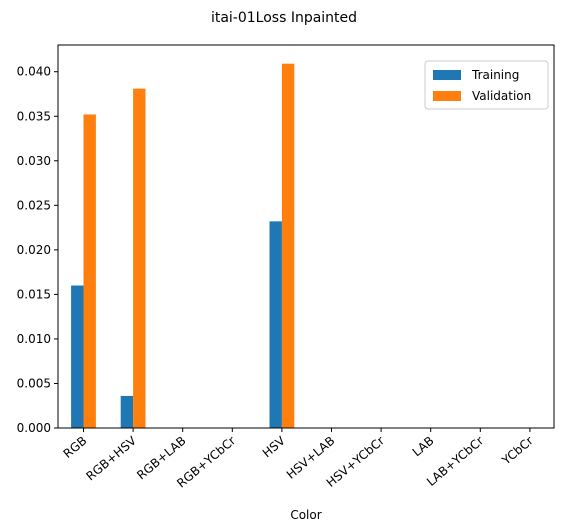  I want to click on bar-training-rgb-hsv, so click(127, 411).